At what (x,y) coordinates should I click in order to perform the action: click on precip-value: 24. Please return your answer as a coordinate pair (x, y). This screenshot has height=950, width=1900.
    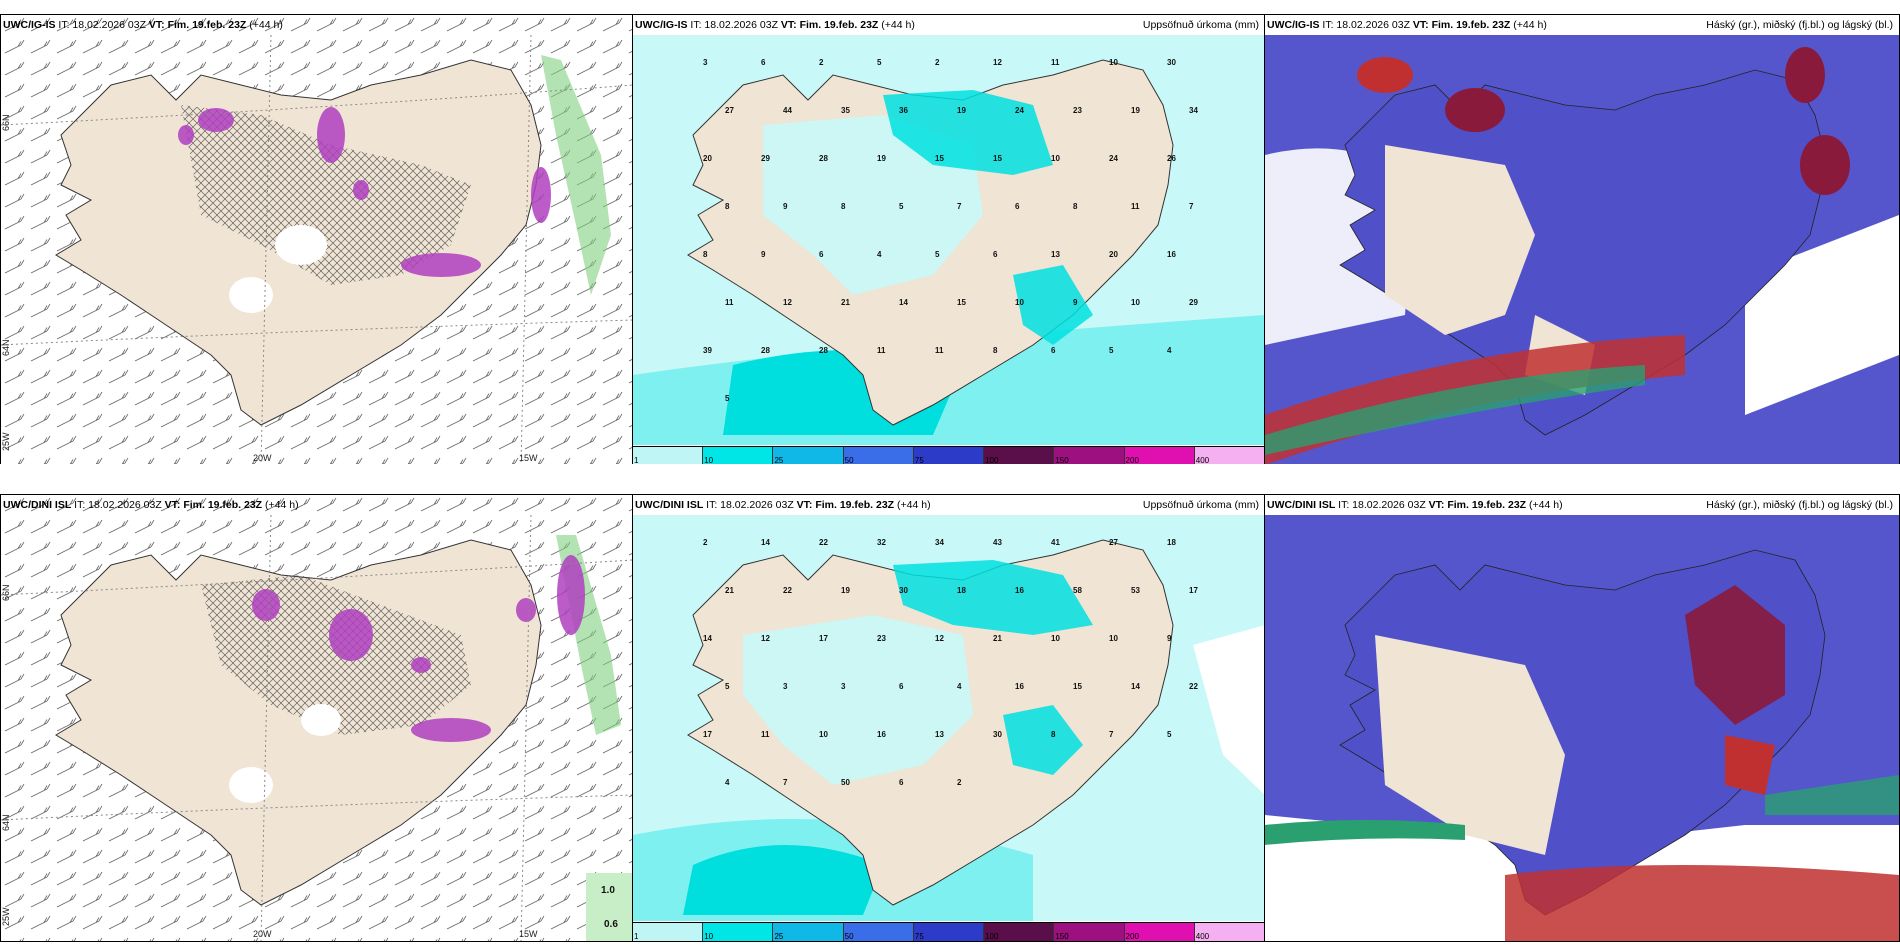
    Looking at the image, I should click on (1019, 110).